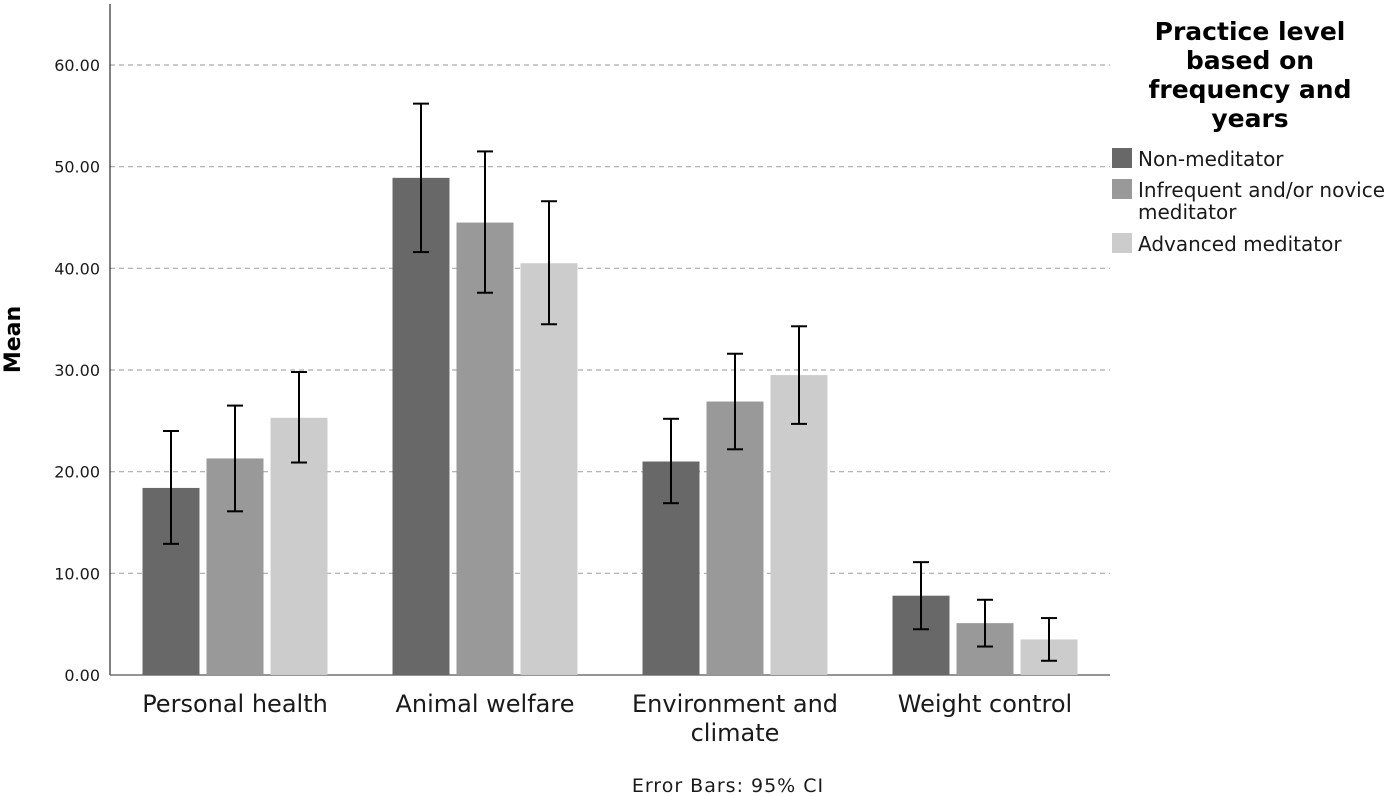  Describe the element at coordinates (235, 704) in the screenshot. I see `x-tick-label: Personal health` at that location.